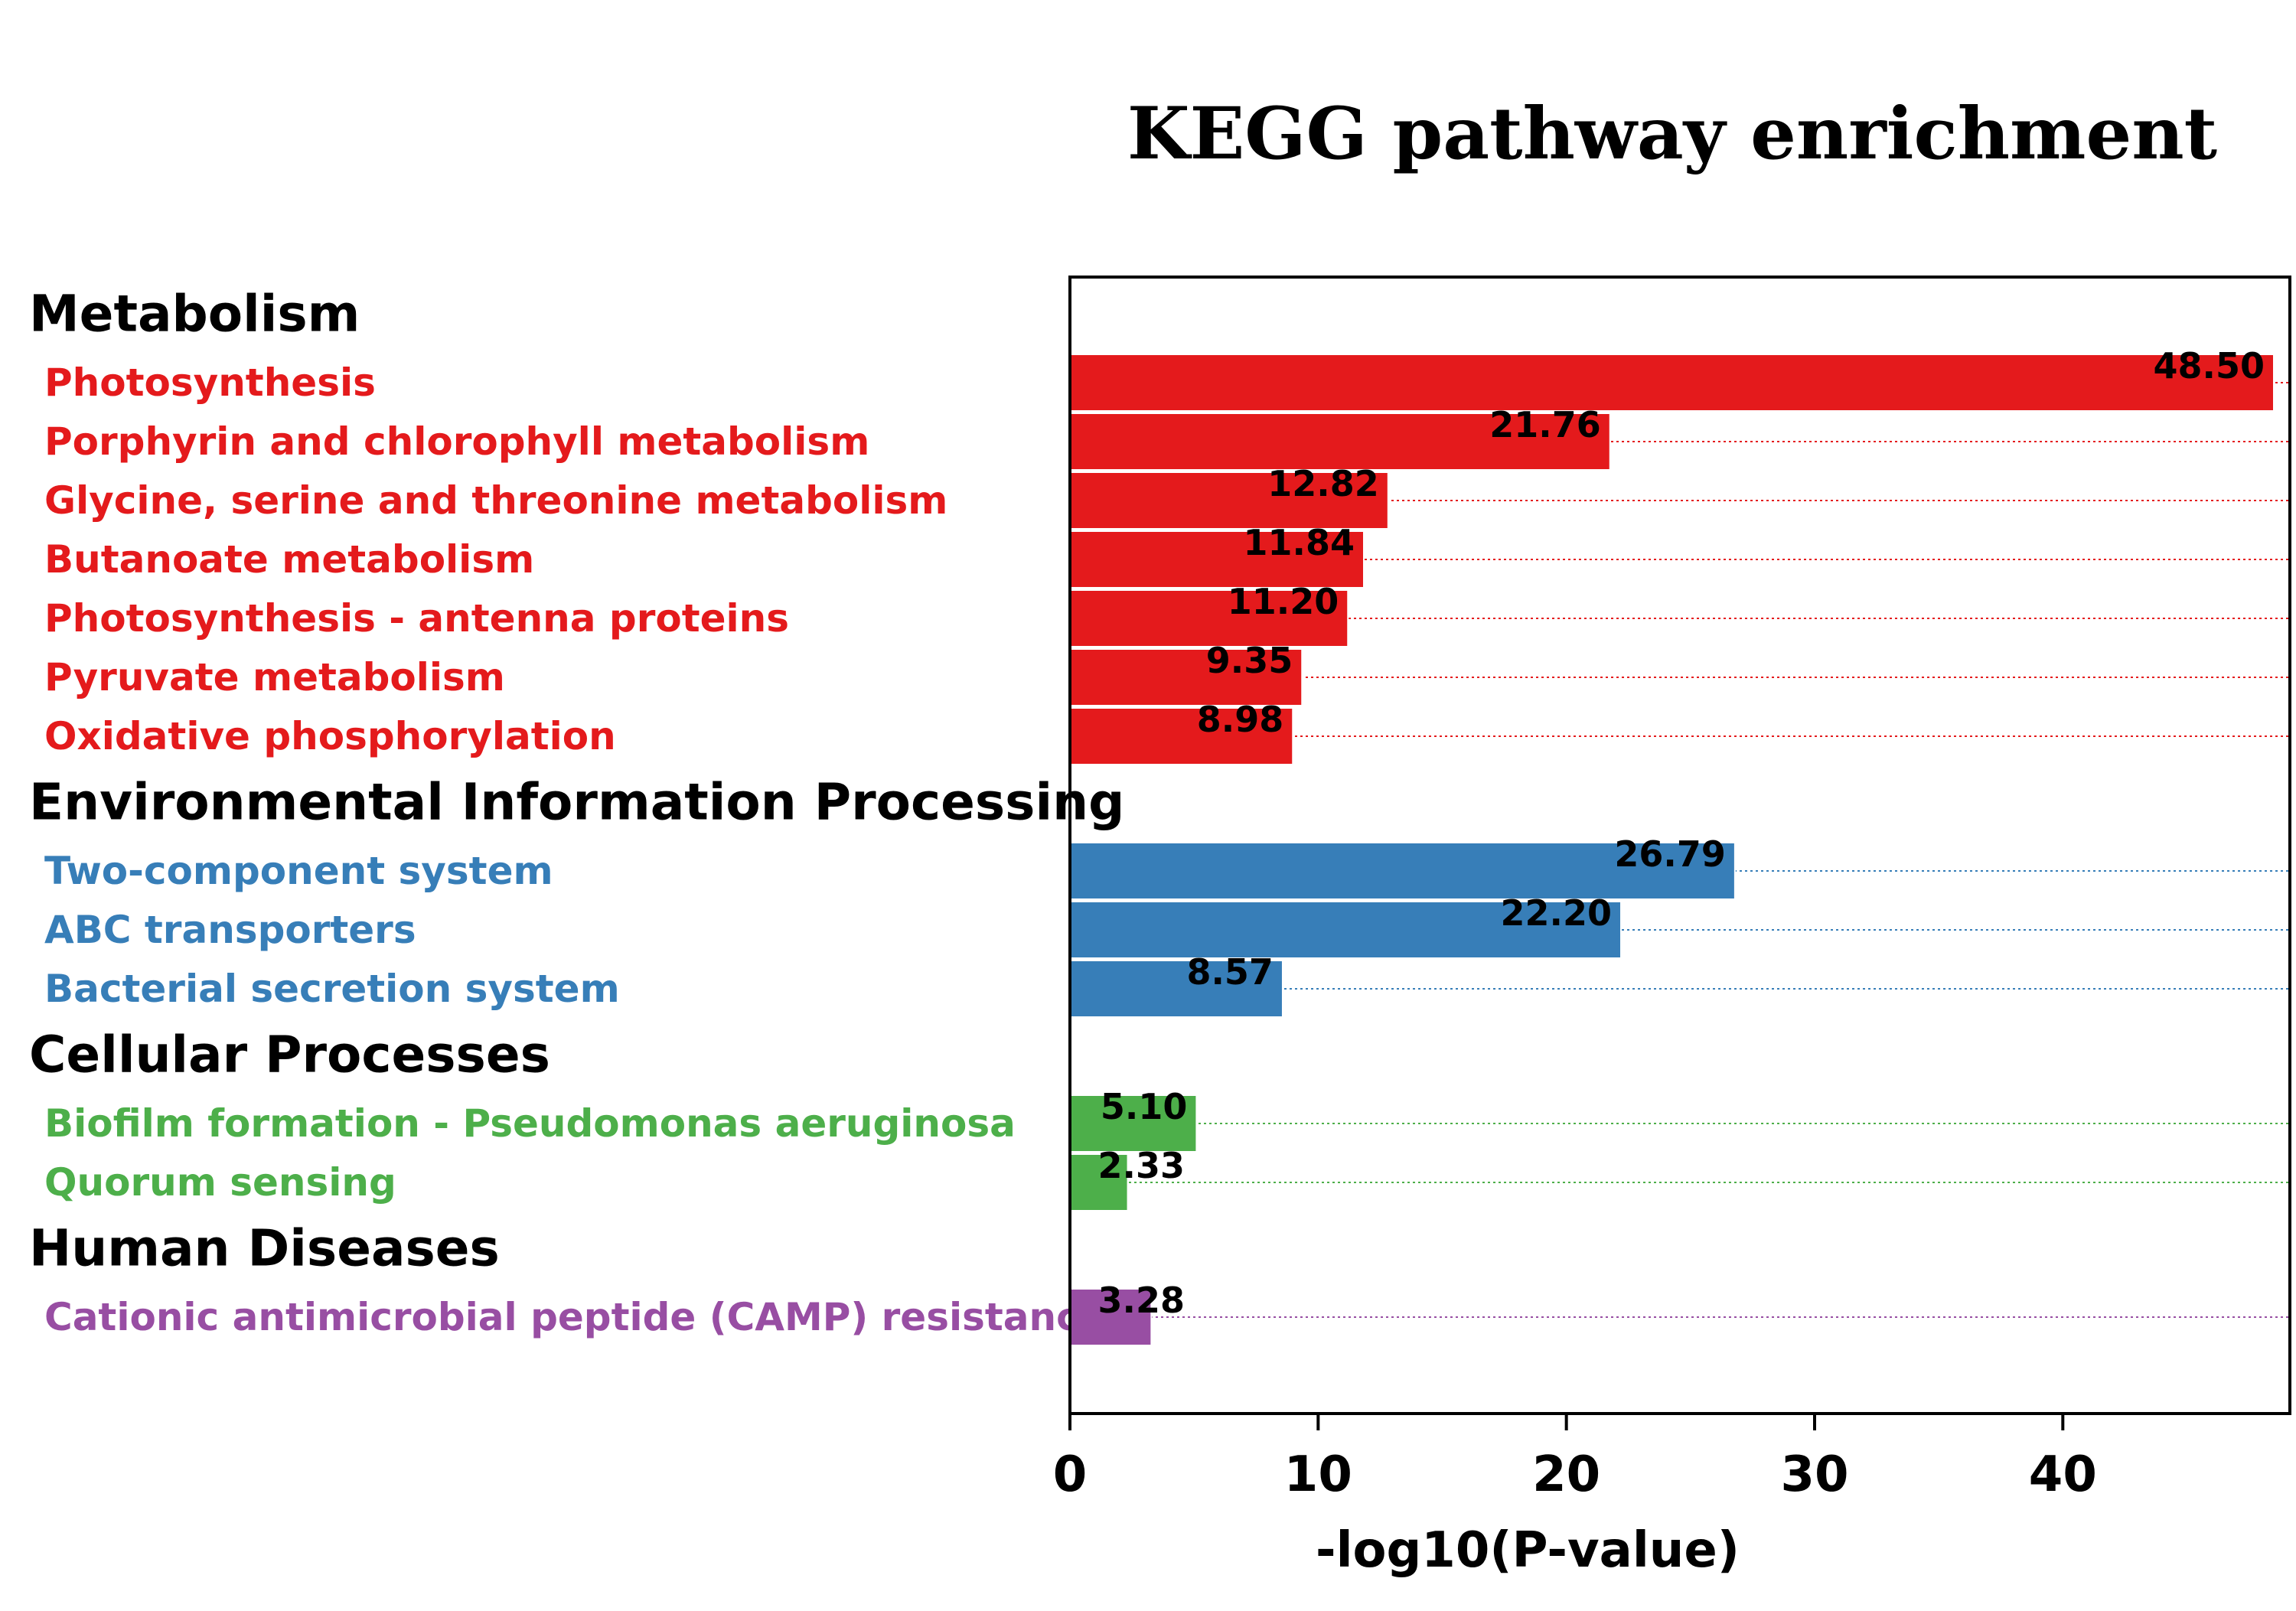  I want to click on group-header: Cellular Processes, so click(289, 1055).